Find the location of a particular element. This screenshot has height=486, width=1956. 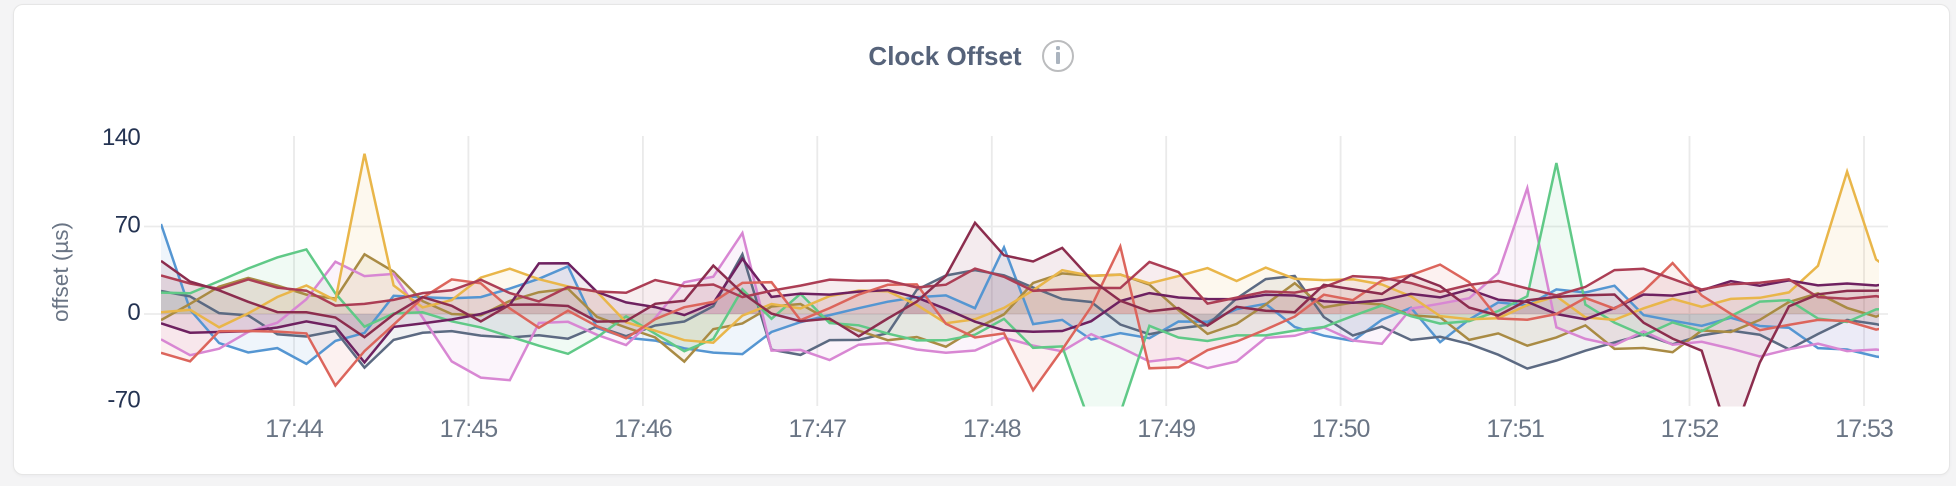

svg-text: 17:53 is located at coordinates (1864, 429).